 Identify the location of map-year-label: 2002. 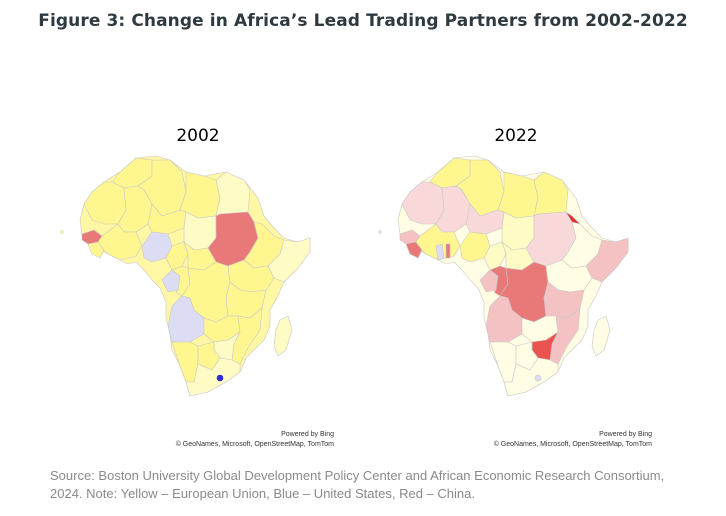
(198, 136).